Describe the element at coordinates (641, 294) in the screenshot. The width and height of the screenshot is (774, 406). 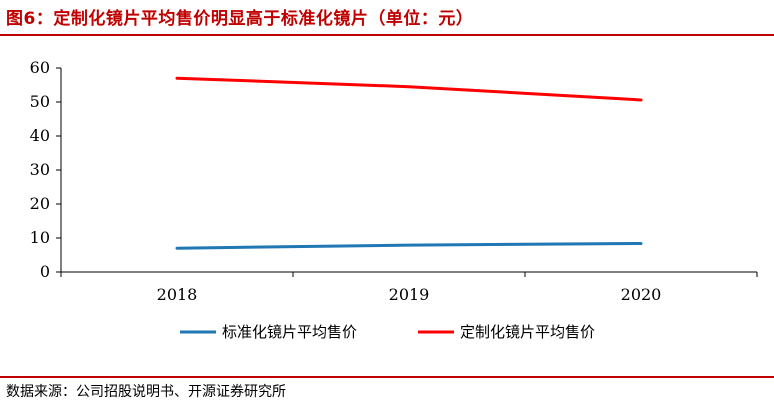
I see `x-tick-label: 2020` at that location.